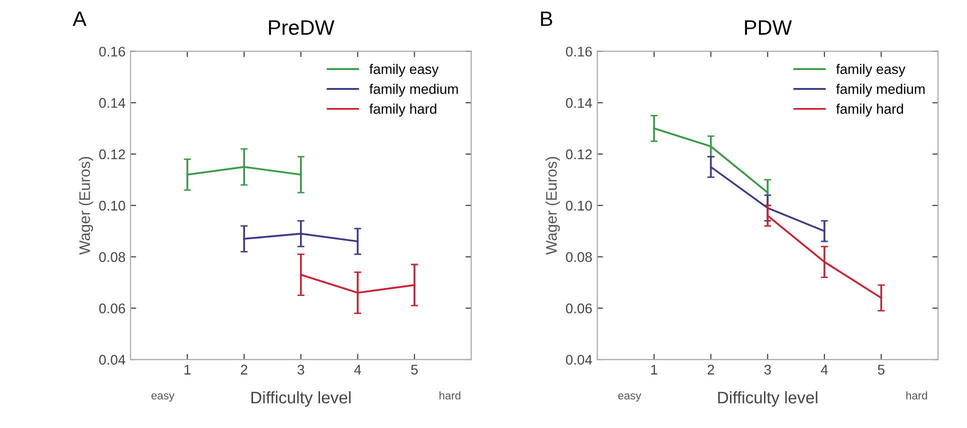 Image resolution: width=967 pixels, height=428 pixels. I want to click on text: B, so click(546, 19).